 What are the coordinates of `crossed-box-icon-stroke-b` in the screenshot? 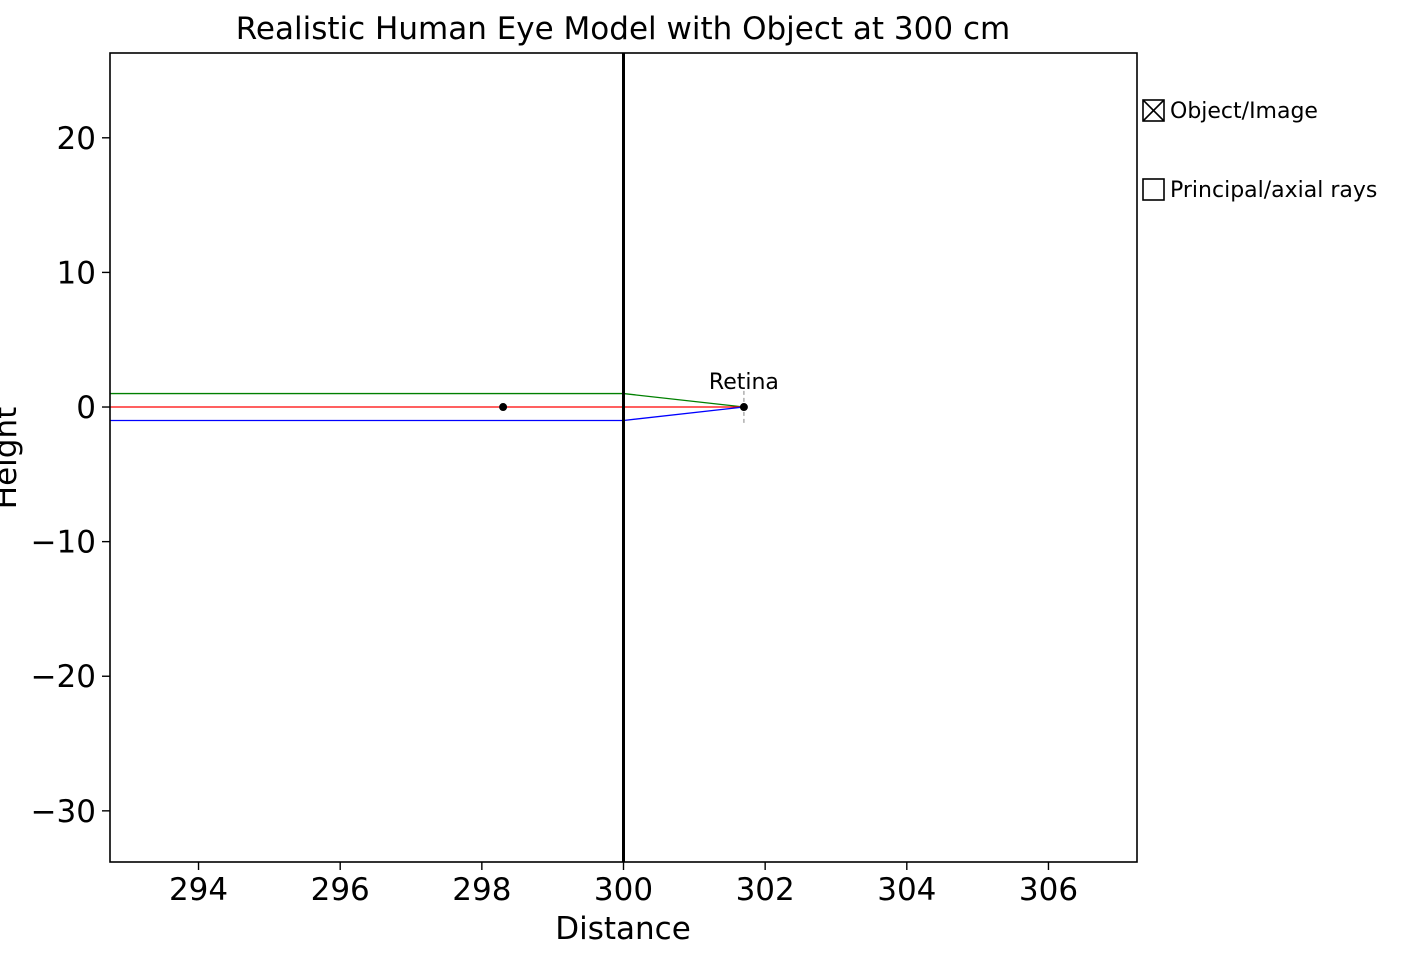 It's located at (1153, 110).